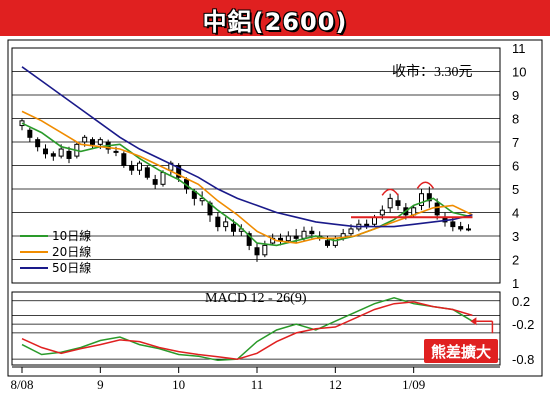  What do you see at coordinates (432, 71) in the screenshot?
I see `close-price-label: 收市：3.30元` at bounding box center [432, 71].